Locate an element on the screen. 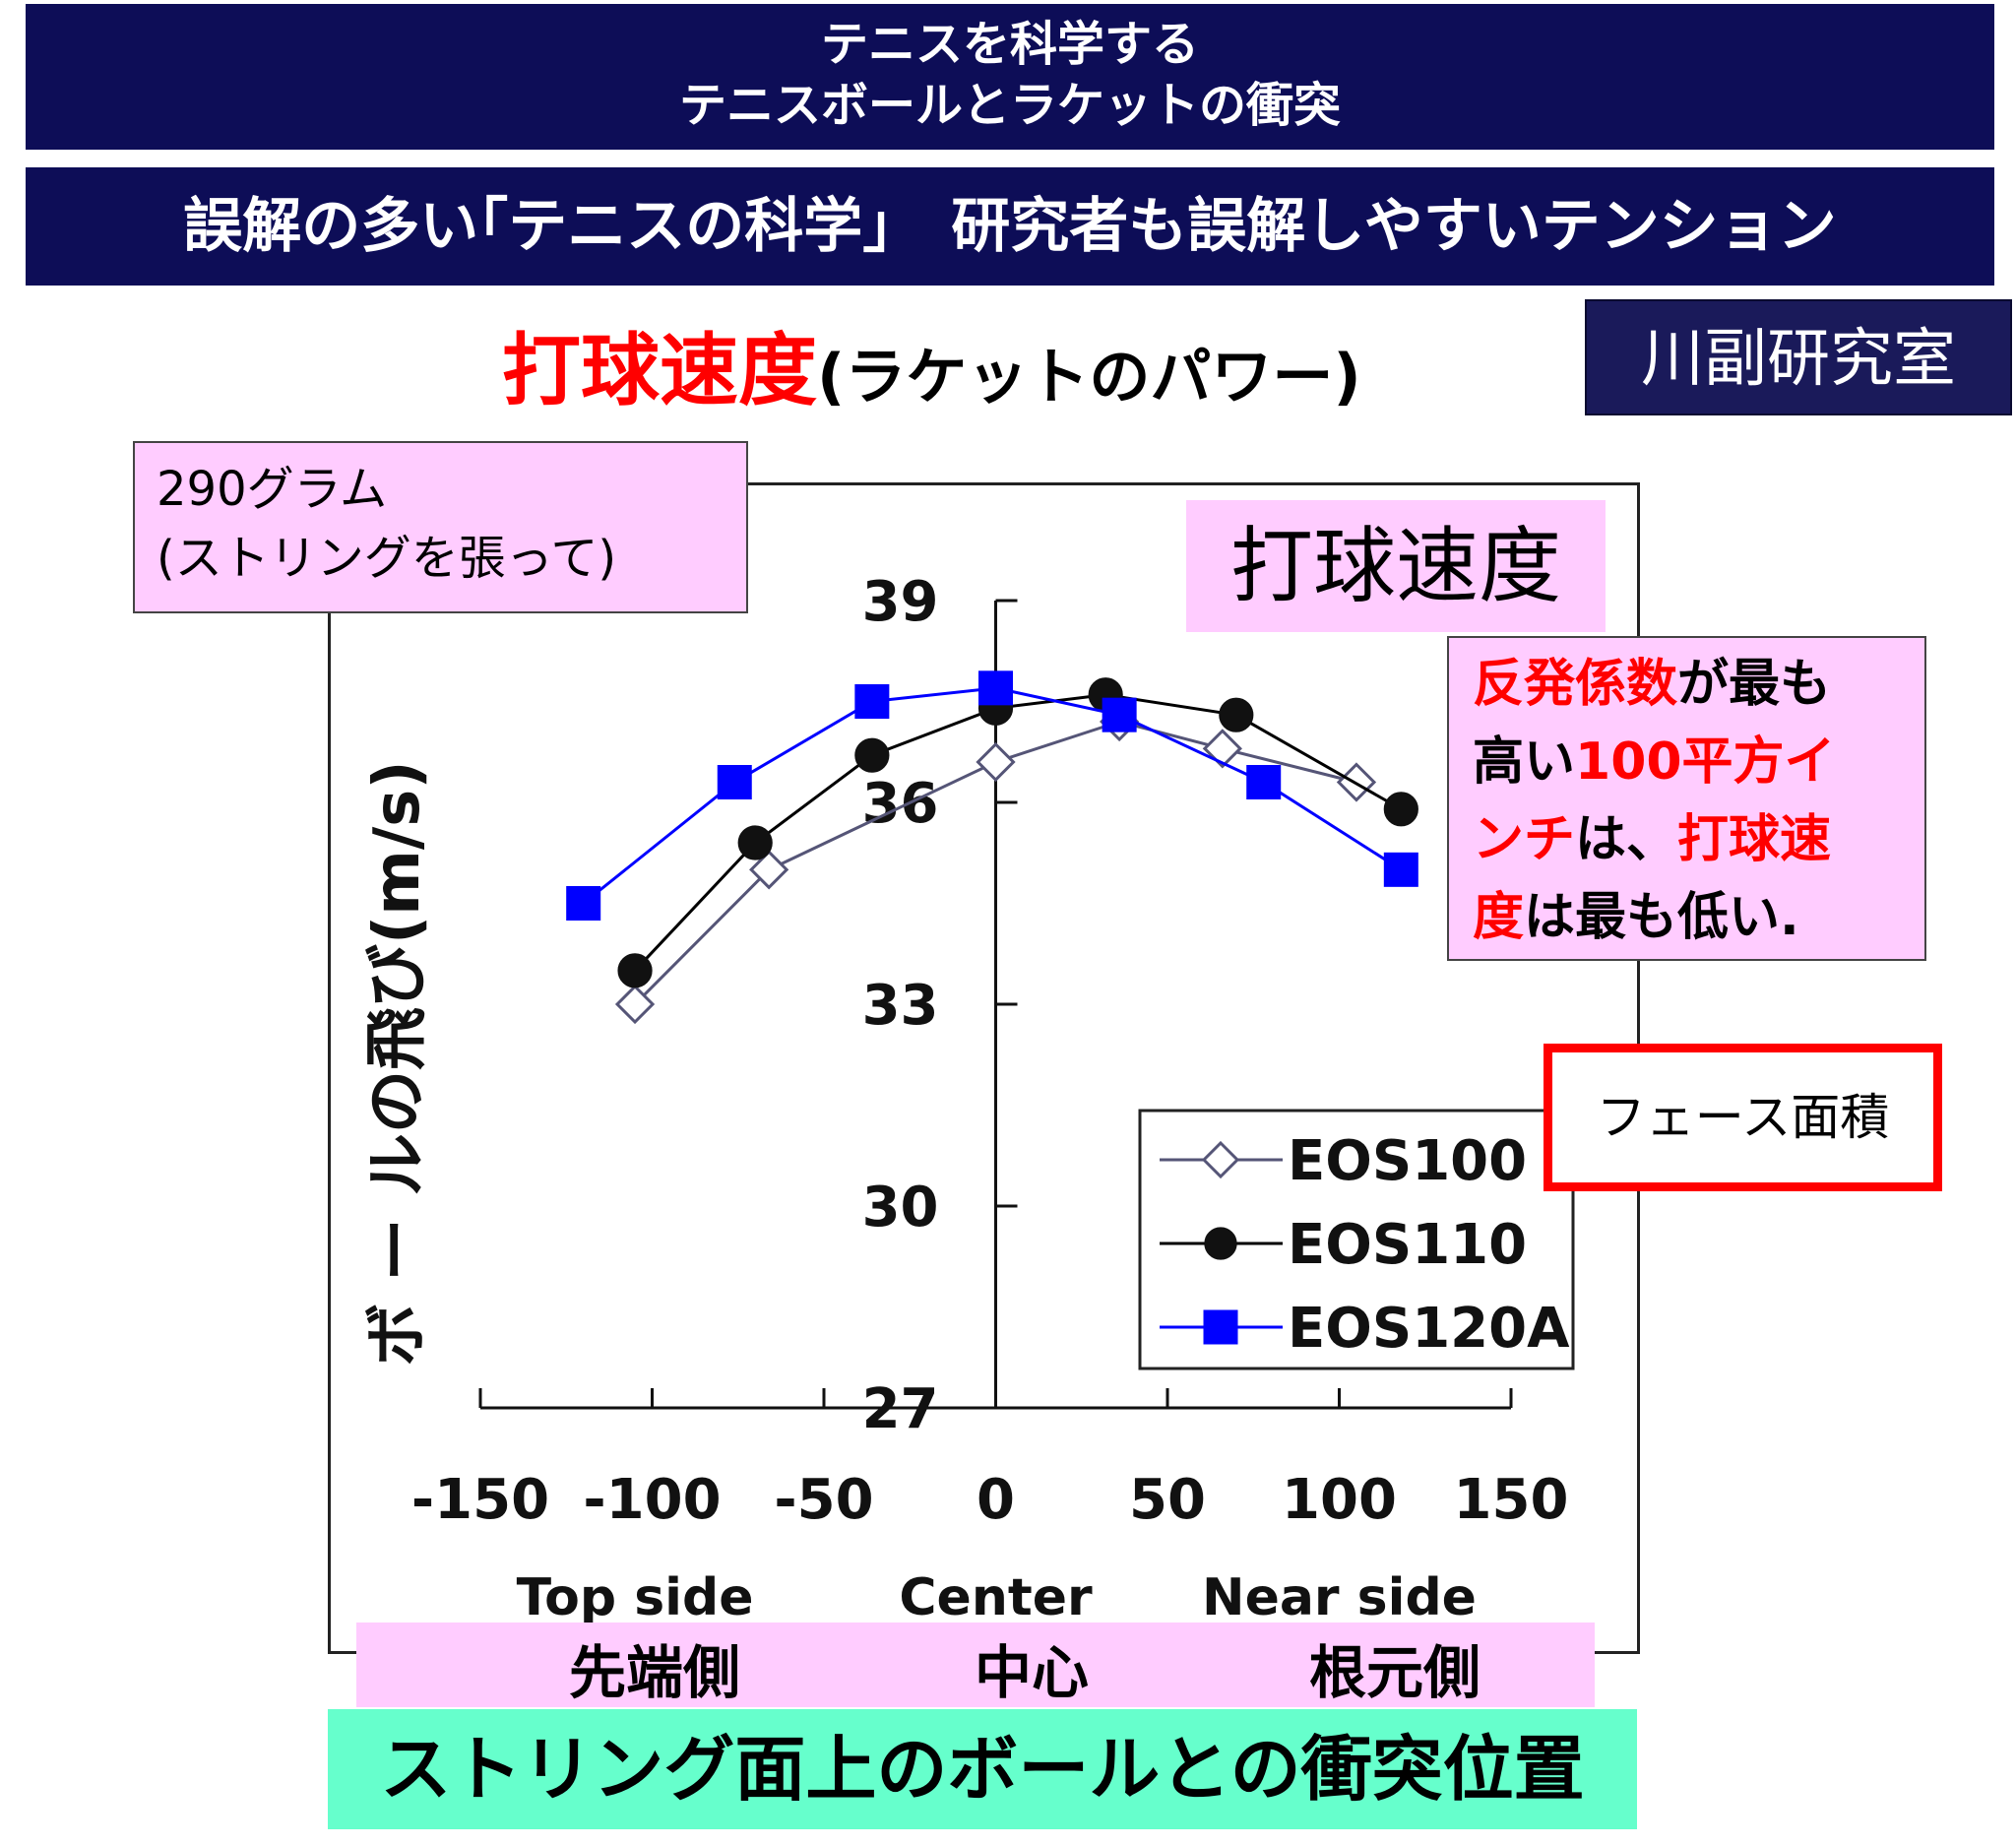  x-tick-label: 50 is located at coordinates (1167, 1500).